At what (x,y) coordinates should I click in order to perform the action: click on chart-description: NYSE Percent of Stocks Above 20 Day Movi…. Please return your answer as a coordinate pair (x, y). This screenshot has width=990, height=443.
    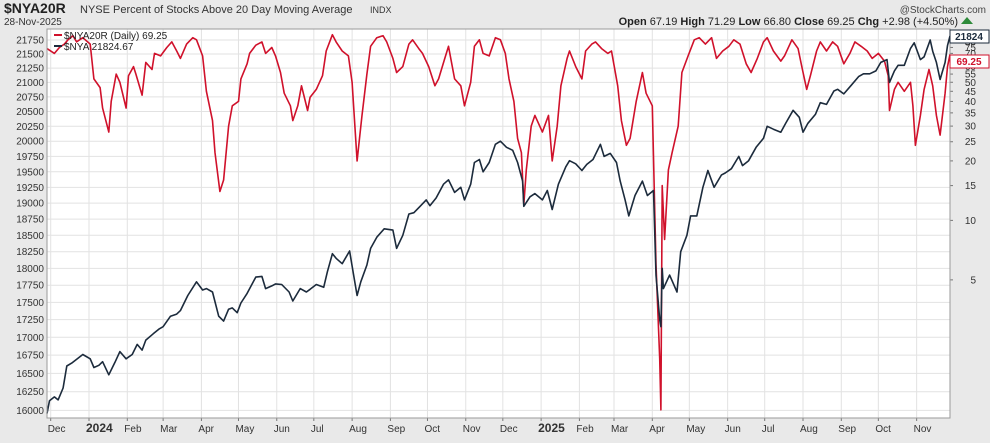
    Looking at the image, I should click on (216, 10).